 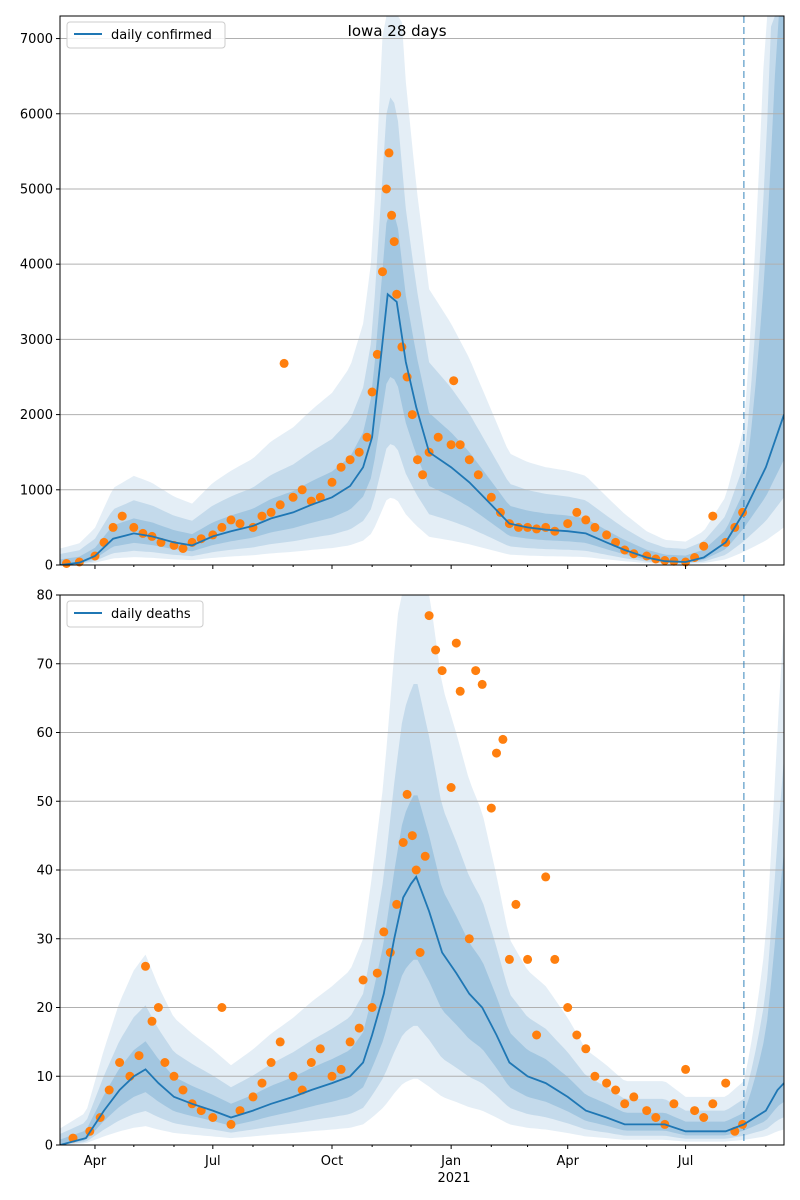 What do you see at coordinates (44, 1077) in the screenshot?
I see `deaths-y-tick-label: 10` at bounding box center [44, 1077].